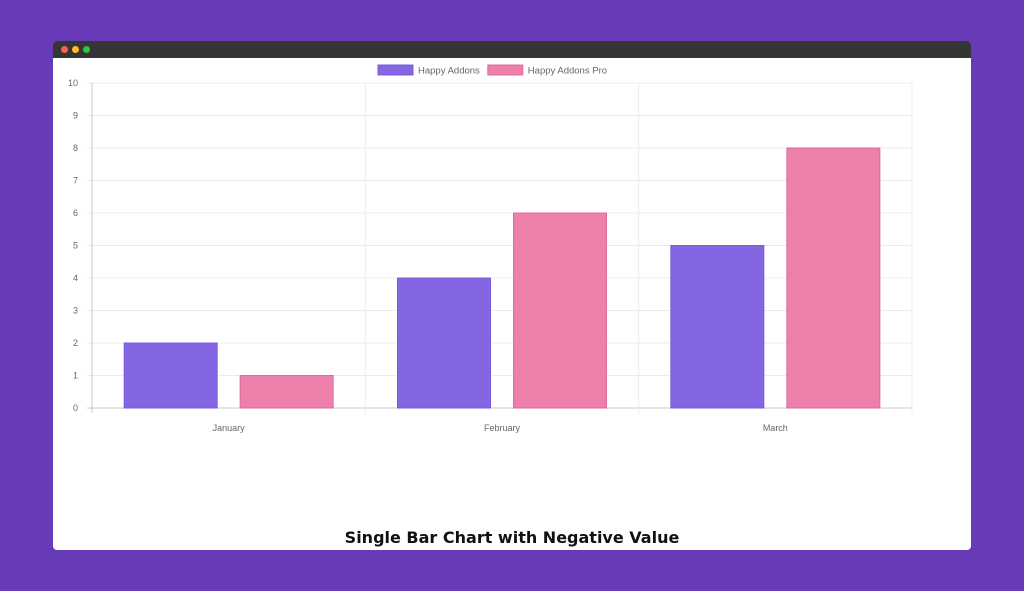 The height and width of the screenshot is (591, 1024). What do you see at coordinates (449, 71) in the screenshot?
I see `legend-label: Happy Addons` at bounding box center [449, 71].